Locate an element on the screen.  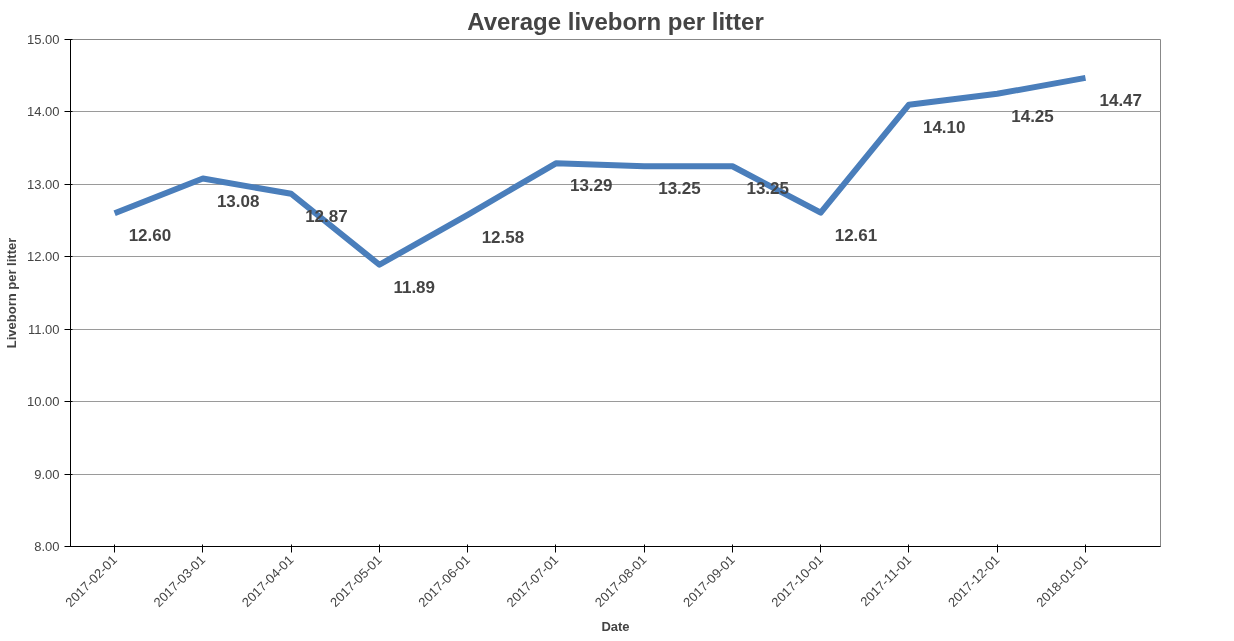
data-label: 14.47 is located at coordinates (1121, 100).